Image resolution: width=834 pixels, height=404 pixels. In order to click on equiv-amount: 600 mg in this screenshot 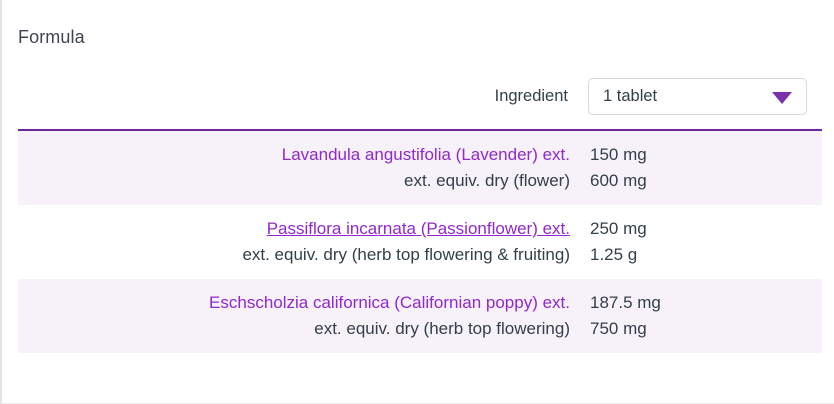, I will do `click(618, 180)`.